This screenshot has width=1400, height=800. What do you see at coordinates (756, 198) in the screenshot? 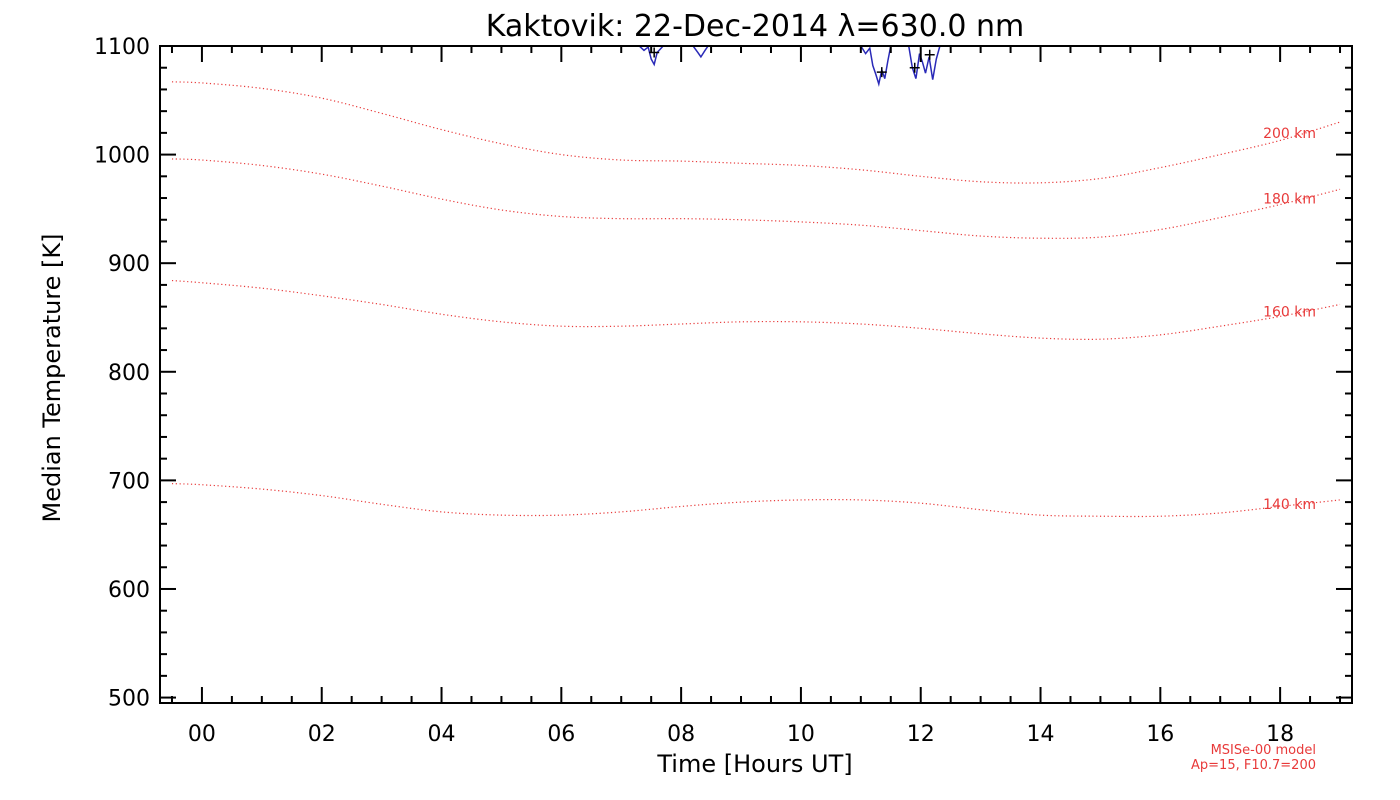
I see `model-curve-180-km` at bounding box center [756, 198].